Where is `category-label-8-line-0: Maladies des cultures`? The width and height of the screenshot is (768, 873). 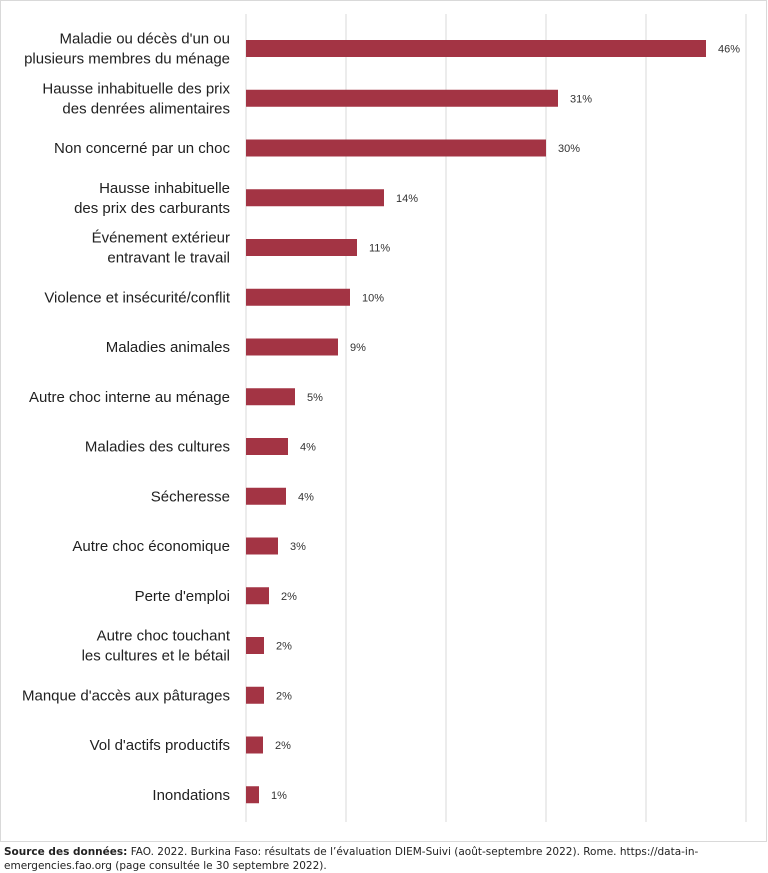
category-label-8-line-0: Maladies des cultures is located at coordinates (157, 447).